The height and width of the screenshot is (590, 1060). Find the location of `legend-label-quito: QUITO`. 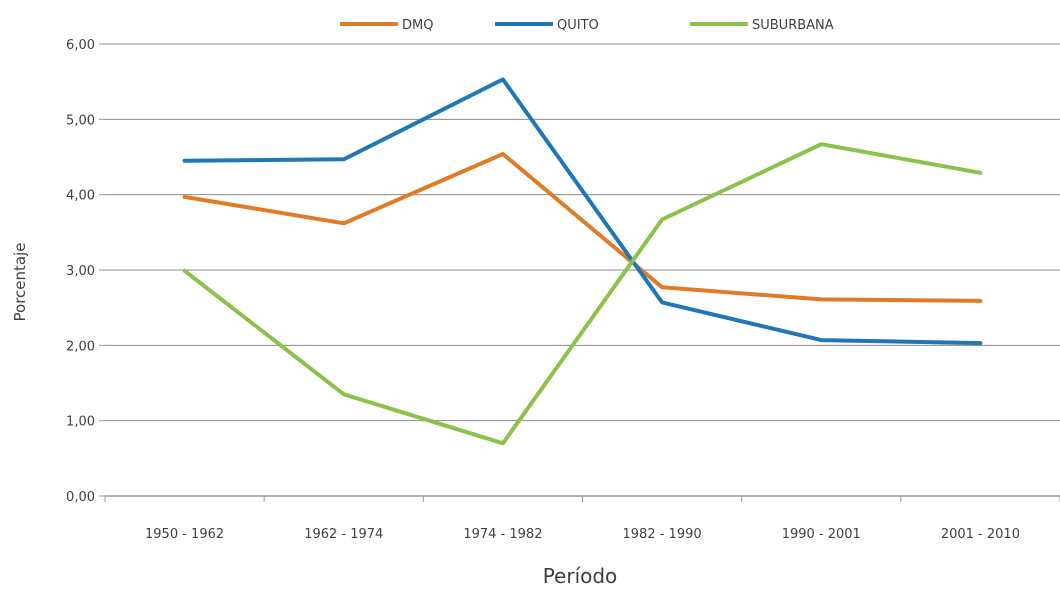

legend-label-quito: QUITO is located at coordinates (578, 25).